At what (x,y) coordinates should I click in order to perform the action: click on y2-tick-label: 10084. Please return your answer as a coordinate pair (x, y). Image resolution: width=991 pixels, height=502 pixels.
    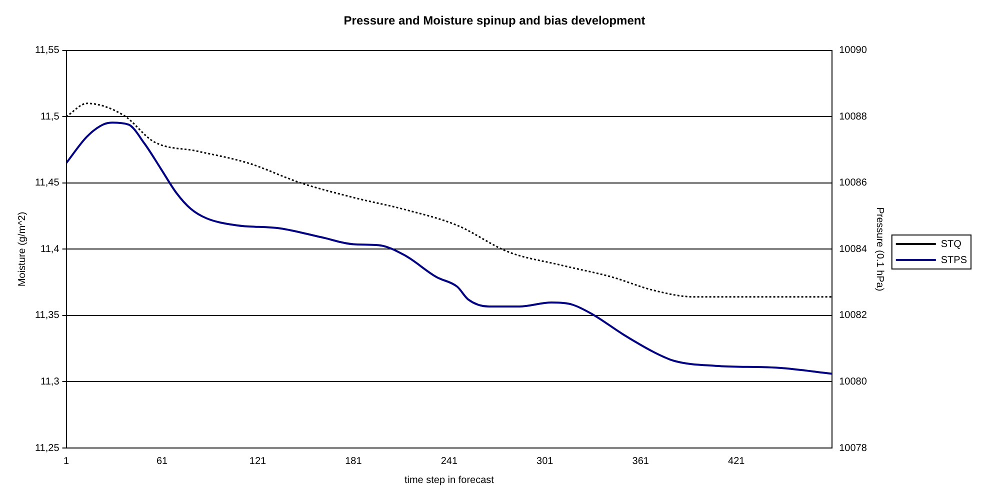
    Looking at the image, I should click on (853, 249).